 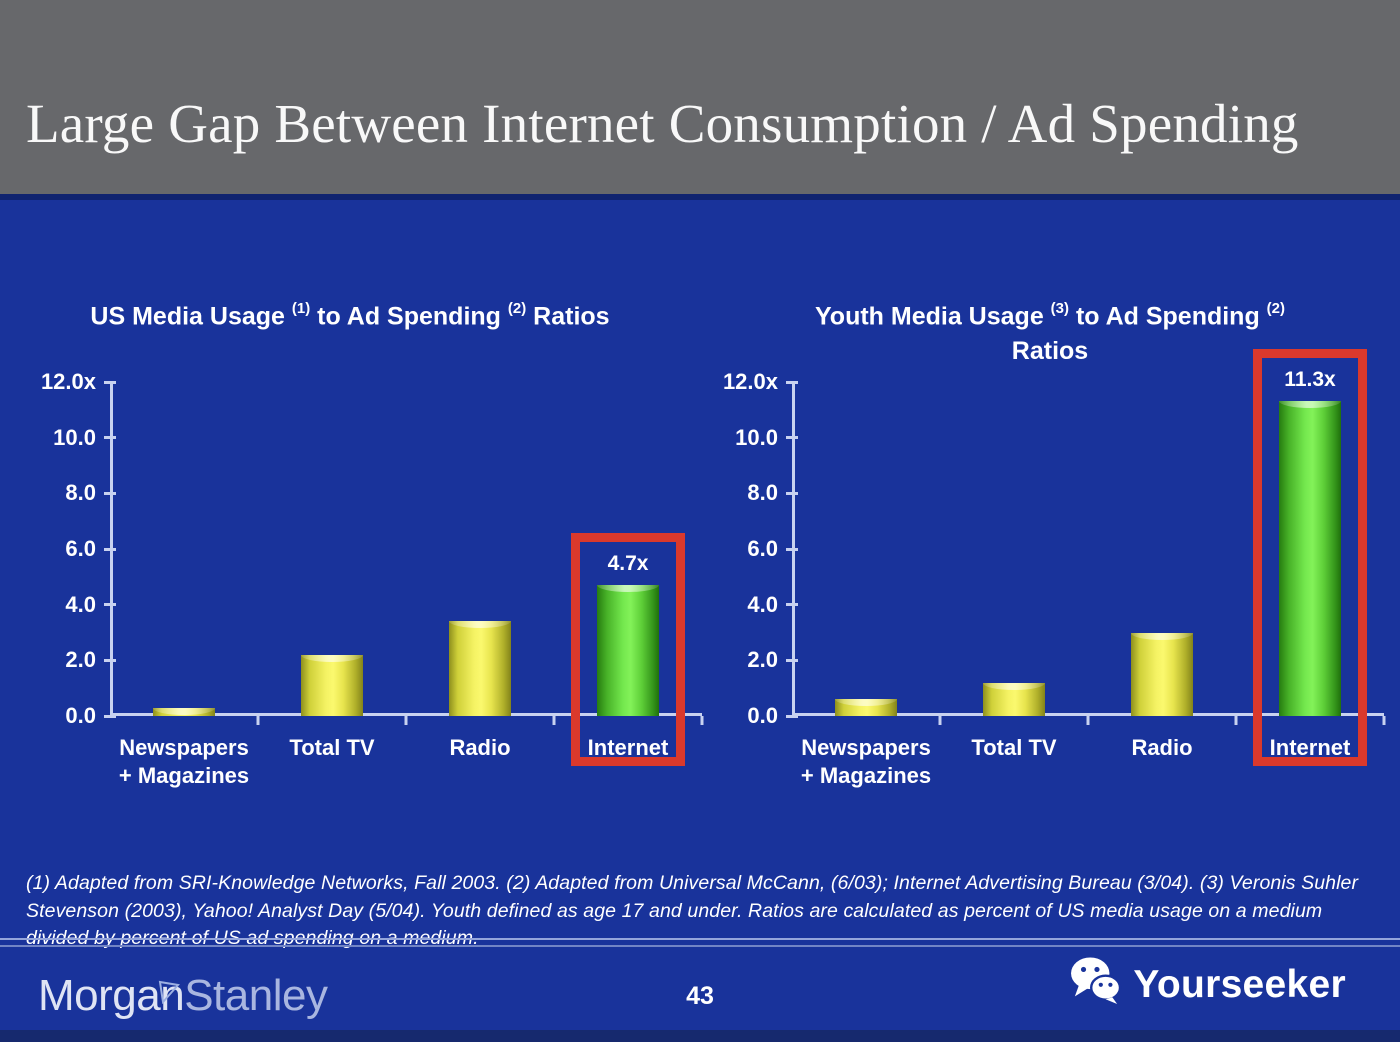 I want to click on wechat-icon, so click(x=1096, y=985).